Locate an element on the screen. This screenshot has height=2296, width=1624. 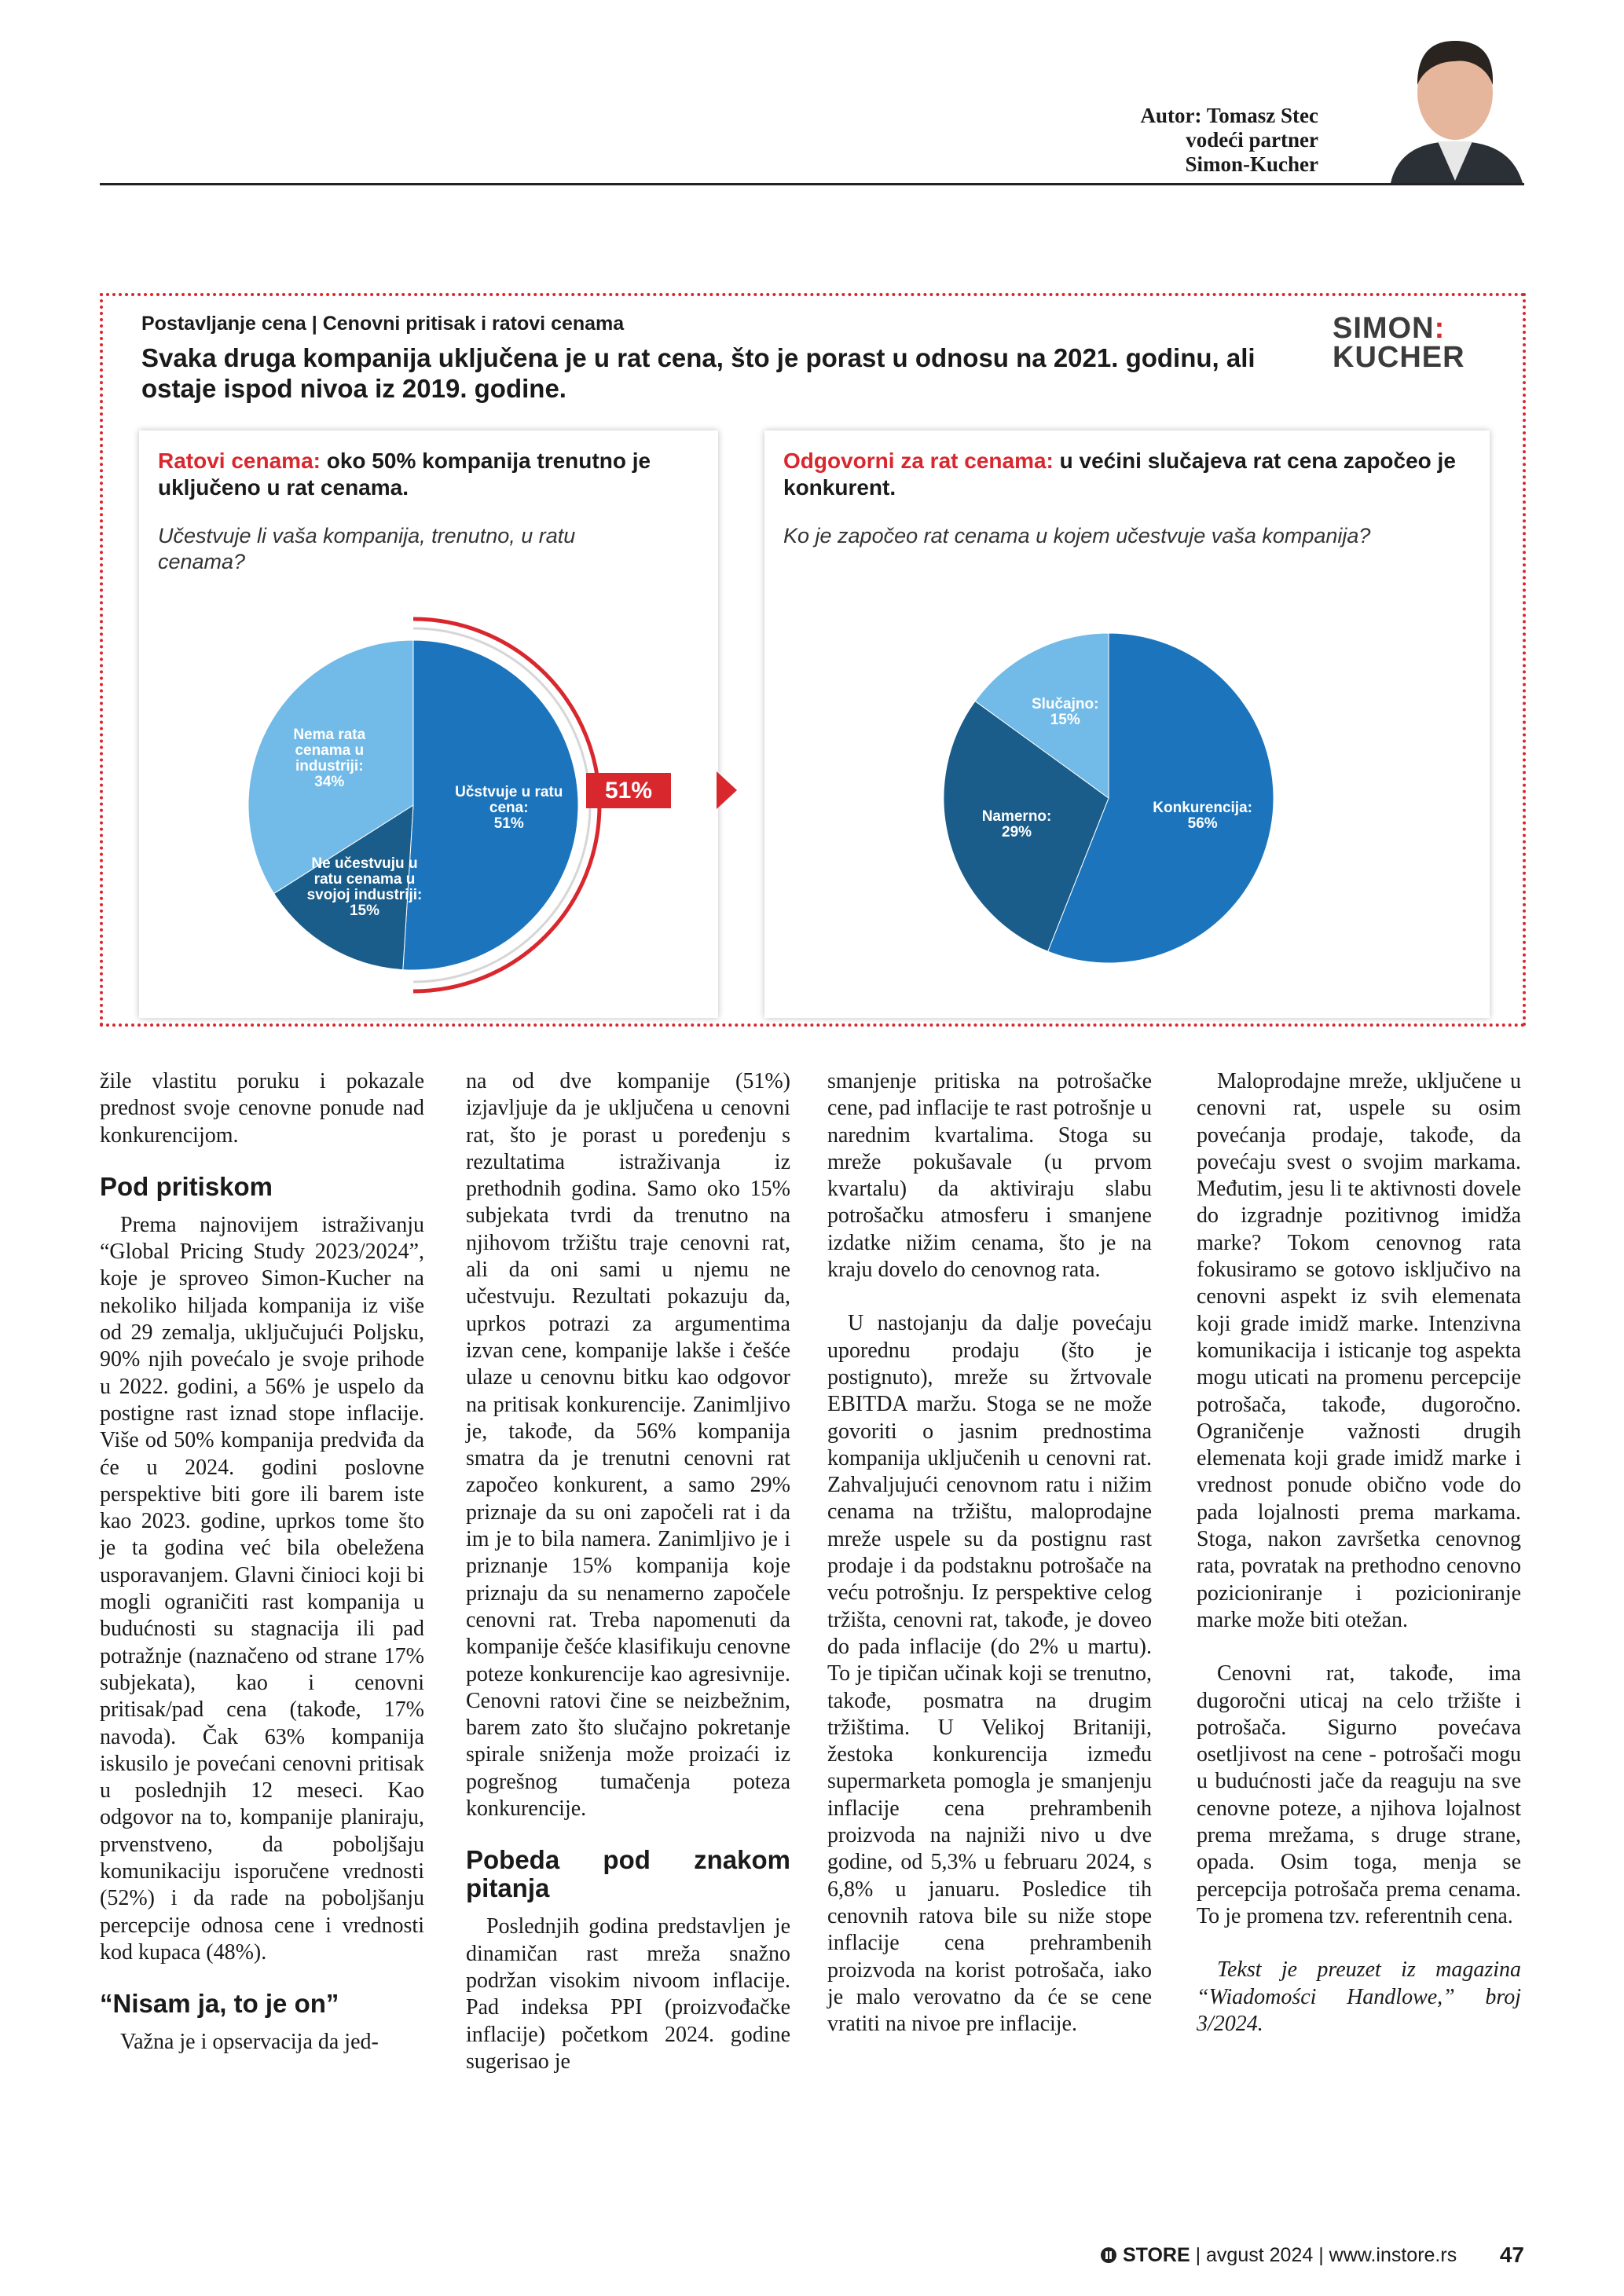
slice-label: Nema rata cenama u industriji: 34% is located at coordinates (329, 758).